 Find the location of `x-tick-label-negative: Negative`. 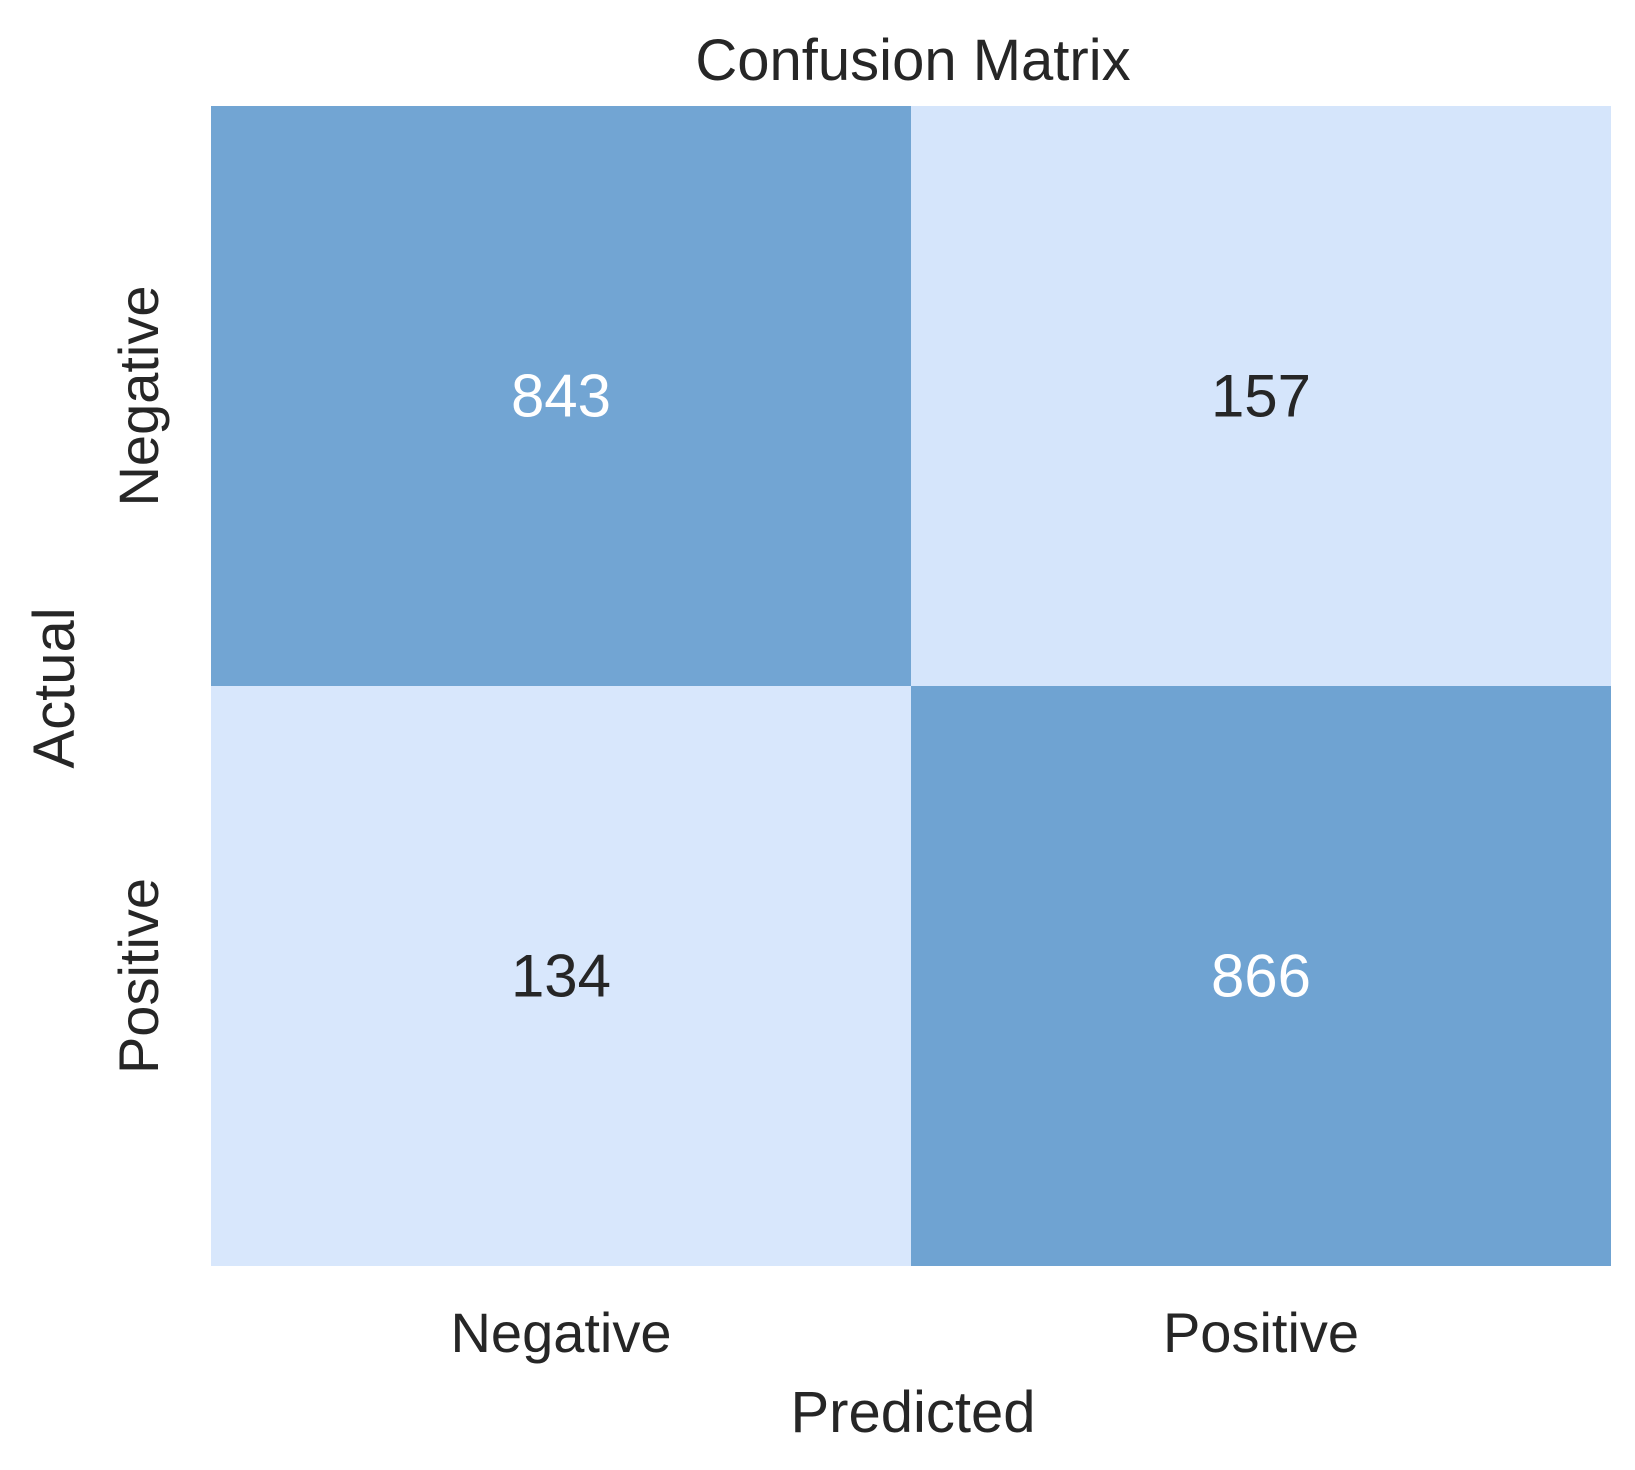

x-tick-label-negative: Negative is located at coordinates (560, 1332).